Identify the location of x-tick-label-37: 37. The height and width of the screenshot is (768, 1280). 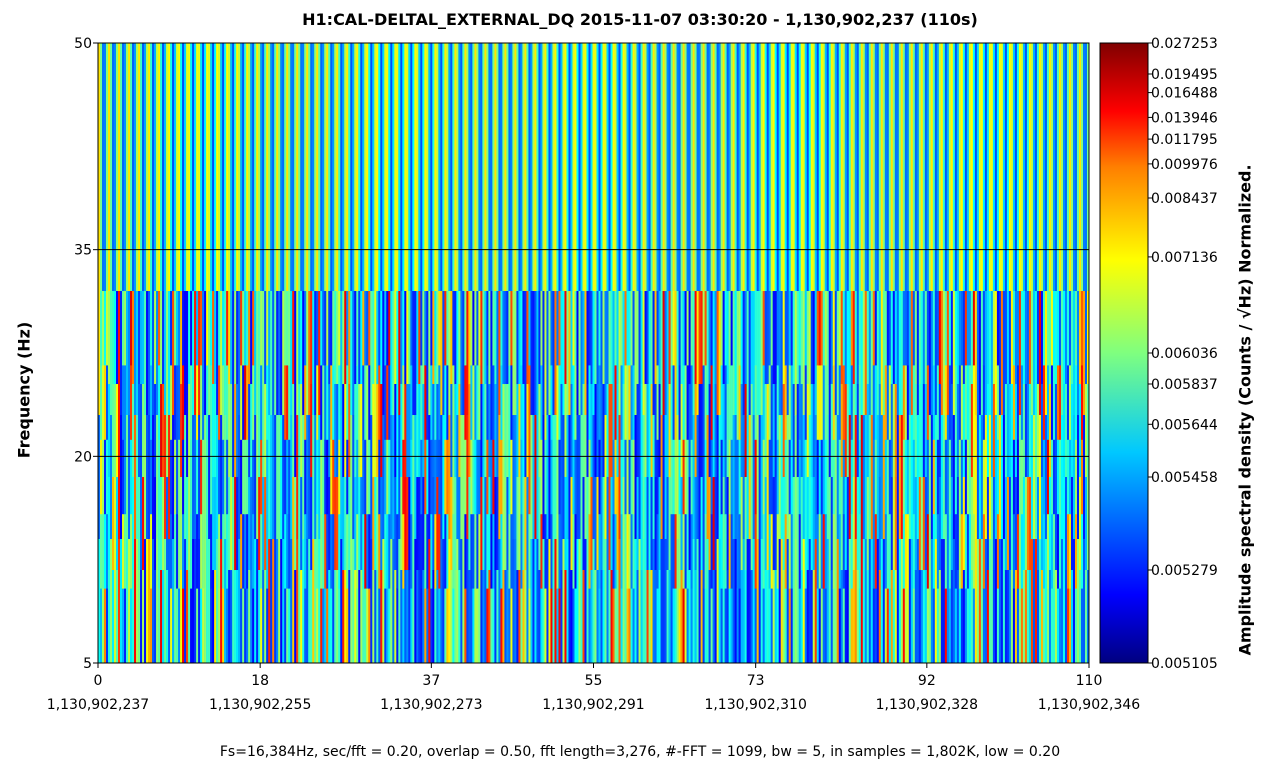
(431, 681).